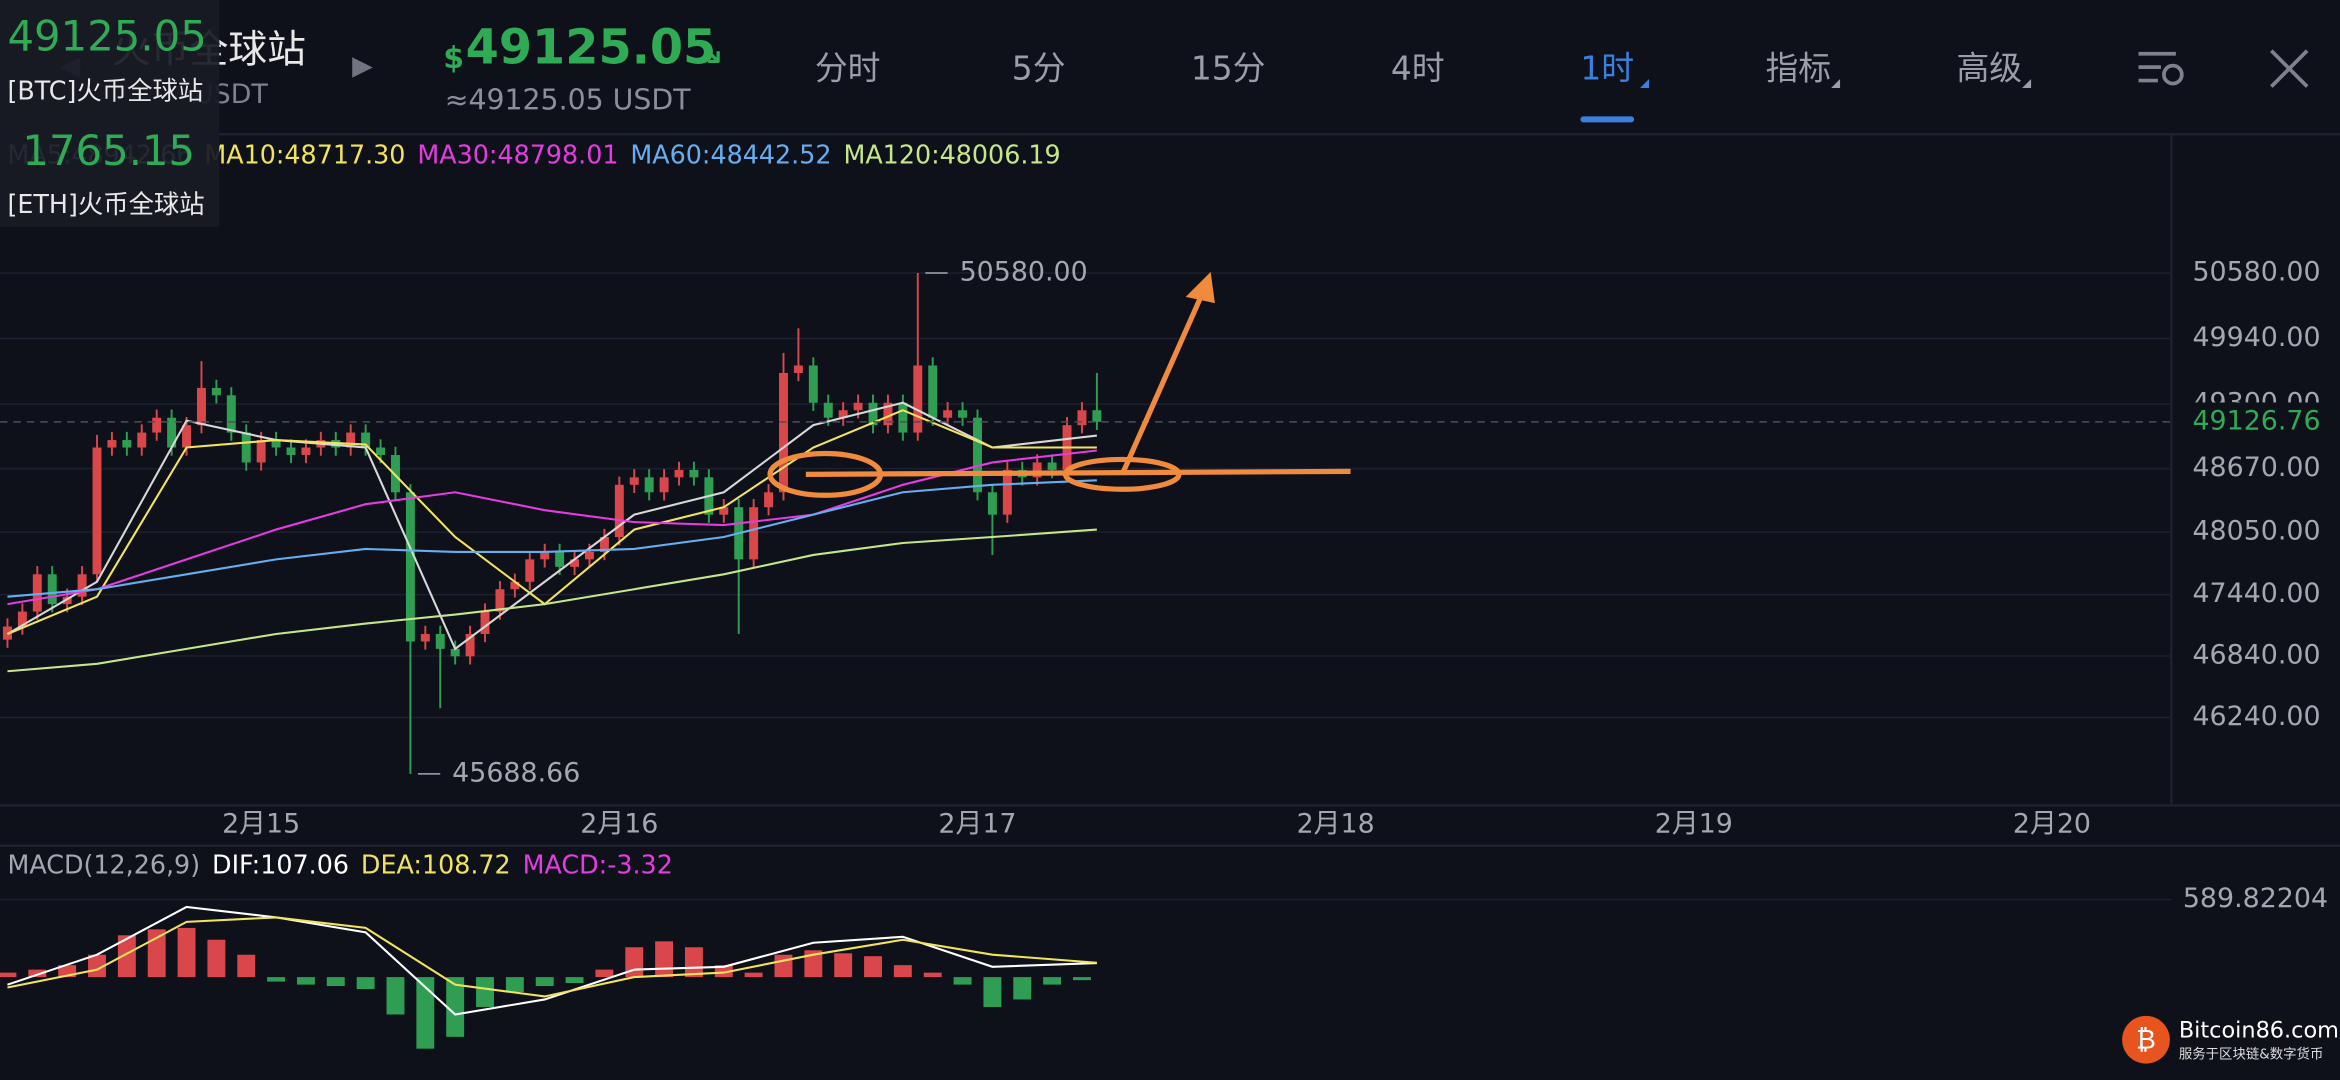 The height and width of the screenshot is (1080, 2340). What do you see at coordinates (2256, 337) in the screenshot?
I see `y-tick-label: 49940.00` at bounding box center [2256, 337].